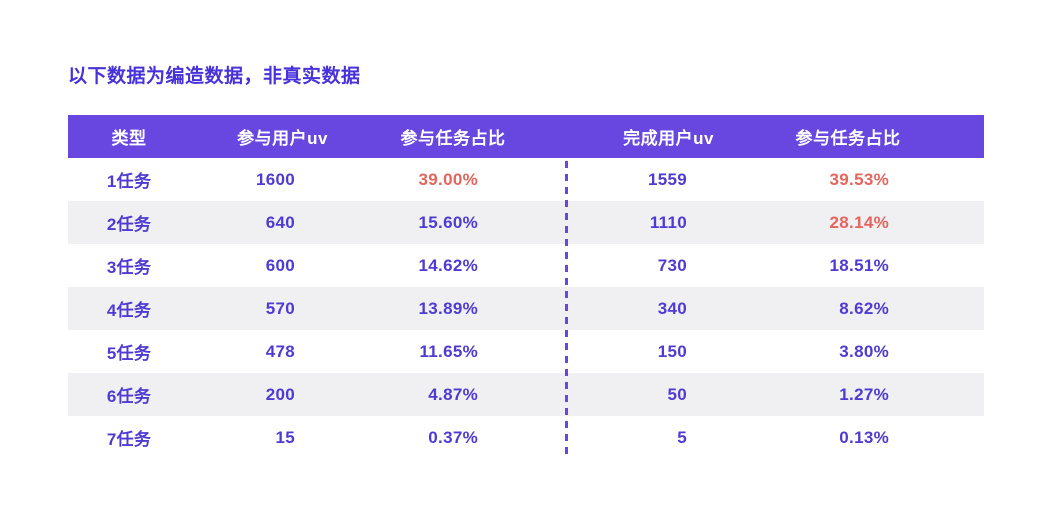  What do you see at coordinates (129, 310) in the screenshot?
I see `type-cell: 4任务` at bounding box center [129, 310].